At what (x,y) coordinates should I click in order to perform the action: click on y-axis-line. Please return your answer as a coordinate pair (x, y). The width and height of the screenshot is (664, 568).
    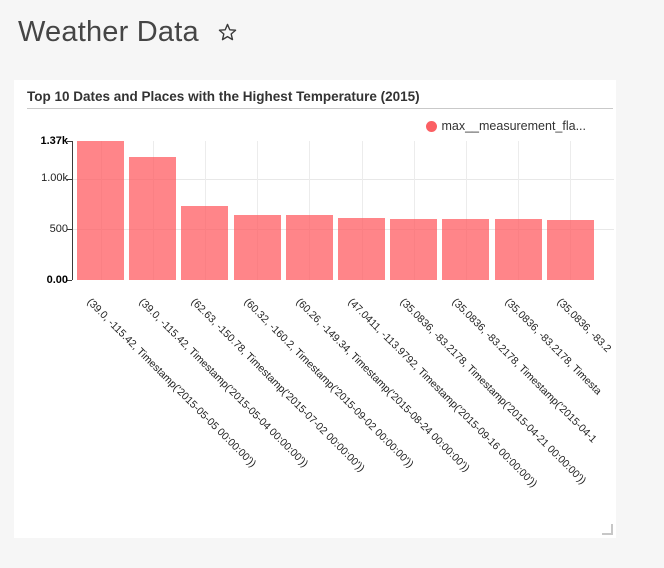
    Looking at the image, I should click on (72, 210).